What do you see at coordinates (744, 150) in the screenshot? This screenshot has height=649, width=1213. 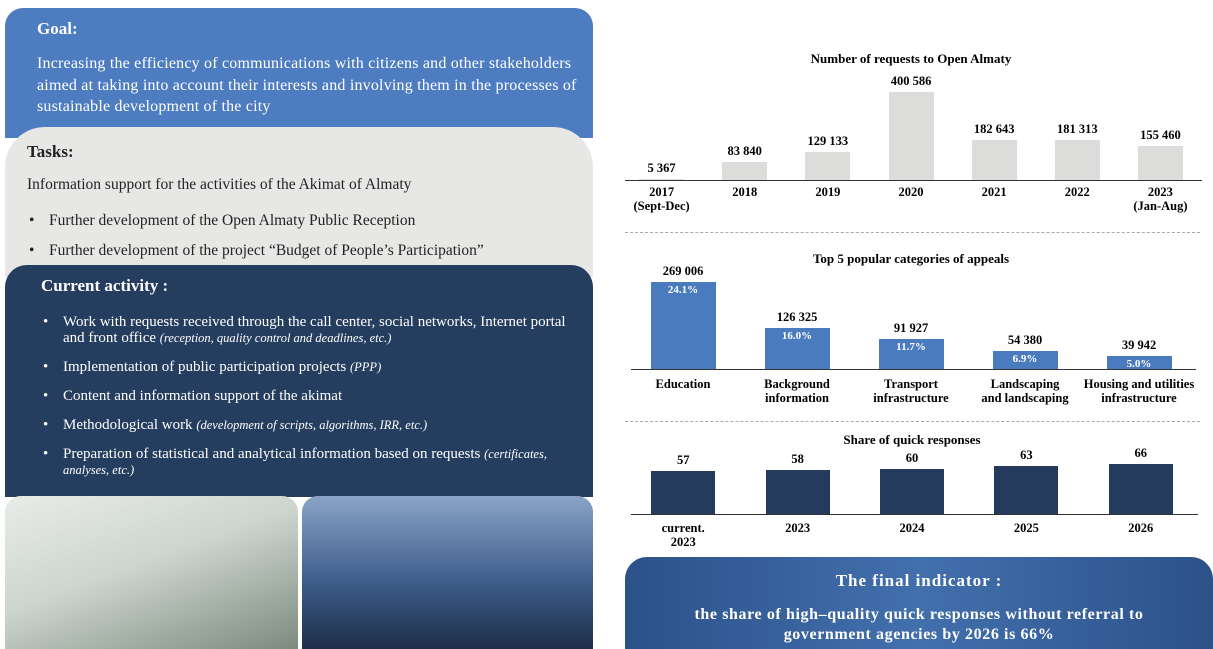 I see `value-label: 83 840` at bounding box center [744, 150].